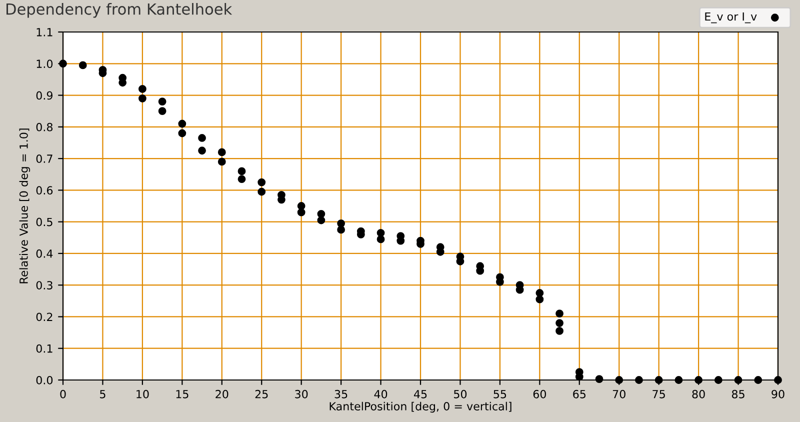  What do you see at coordinates (63, 394) in the screenshot?
I see `x-tick-label: 0` at bounding box center [63, 394].